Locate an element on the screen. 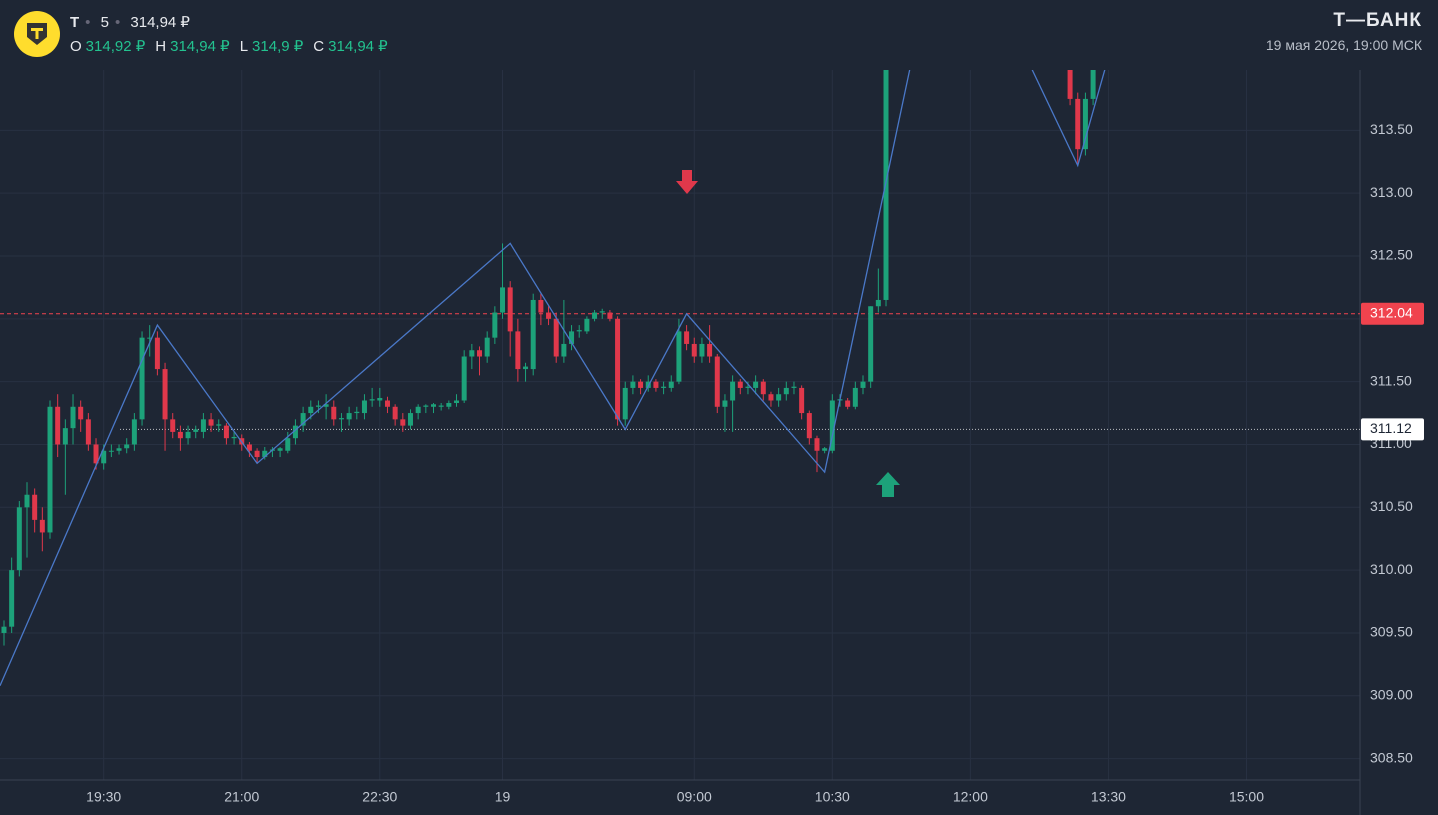 This screenshot has width=1438, height=815. ticker: T is located at coordinates (75, 22).